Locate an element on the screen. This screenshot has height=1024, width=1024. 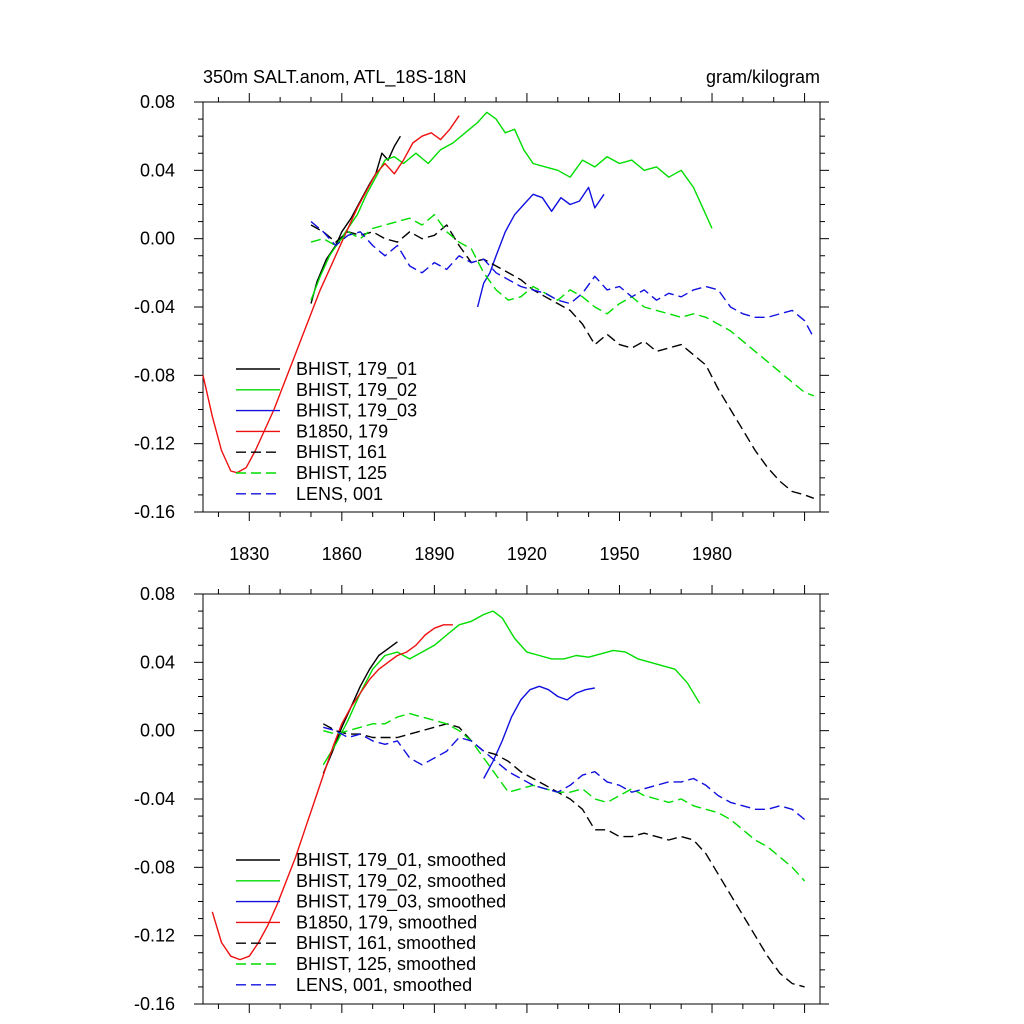
legend-label: BHIST, 179_01 is located at coordinates (356, 369).